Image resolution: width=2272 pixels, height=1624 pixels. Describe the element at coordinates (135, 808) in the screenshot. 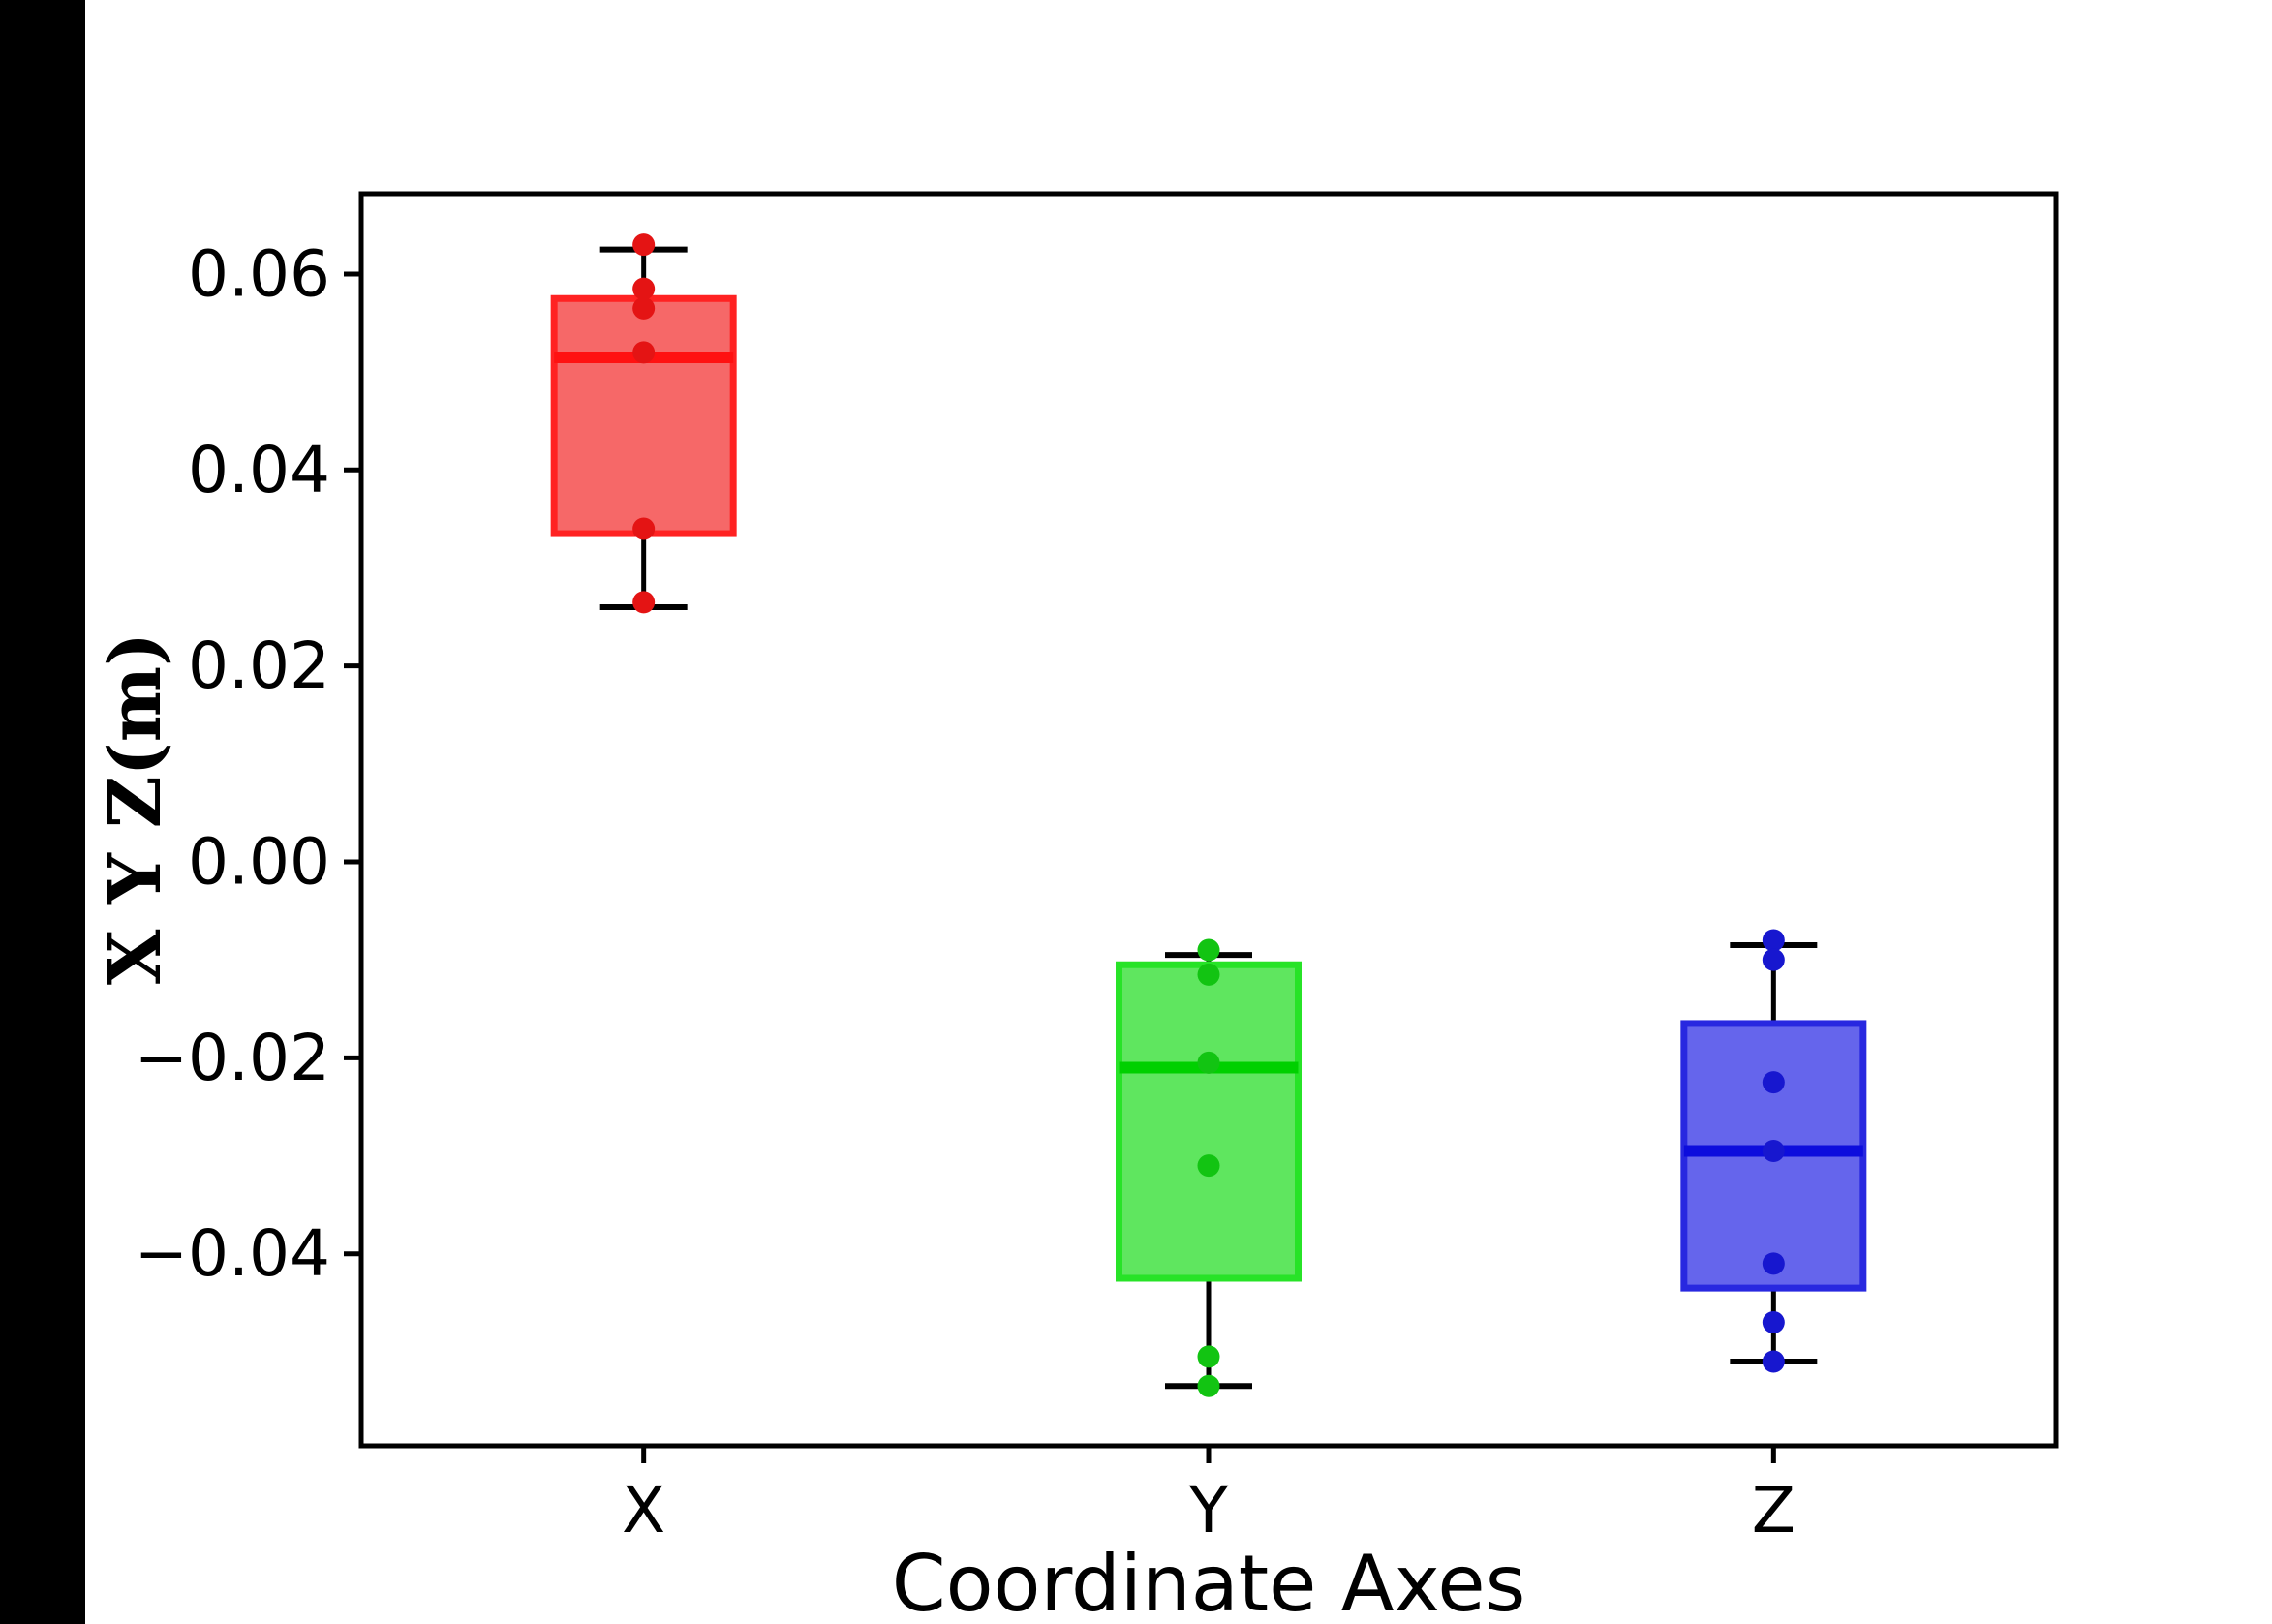

I see `y-axis-label: X Y Z(m)` at that location.